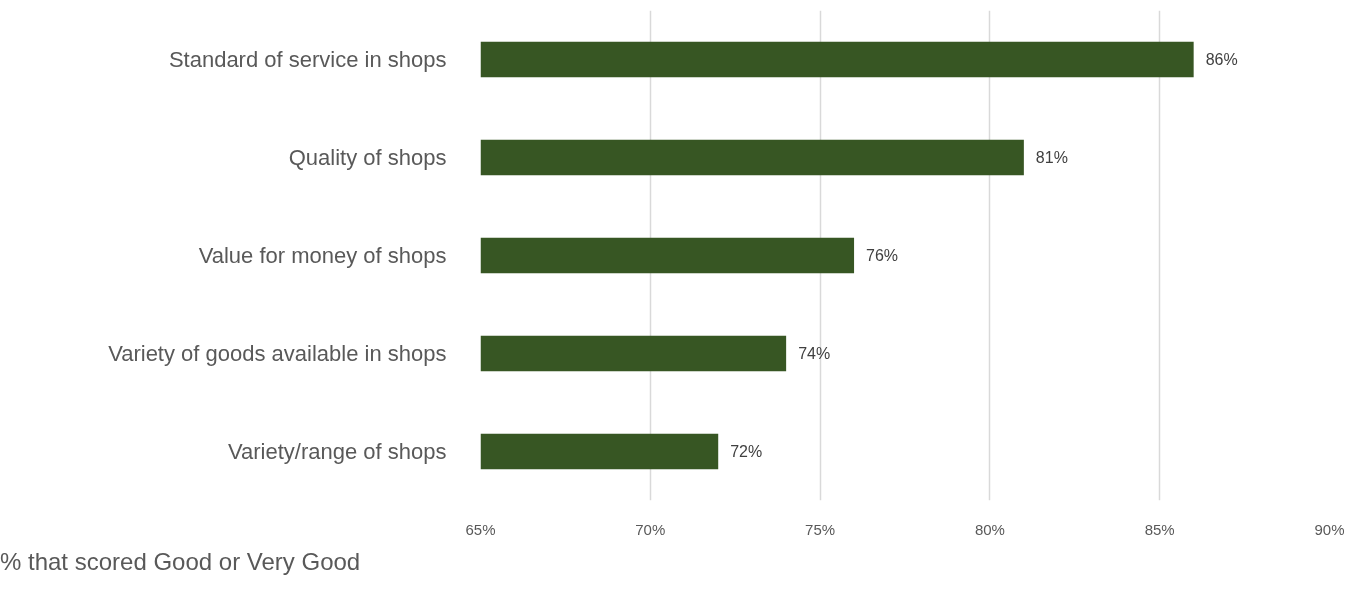 The image size is (1351, 592). What do you see at coordinates (337, 451) in the screenshot?
I see `y-tick-label: Variety/range of shops` at bounding box center [337, 451].